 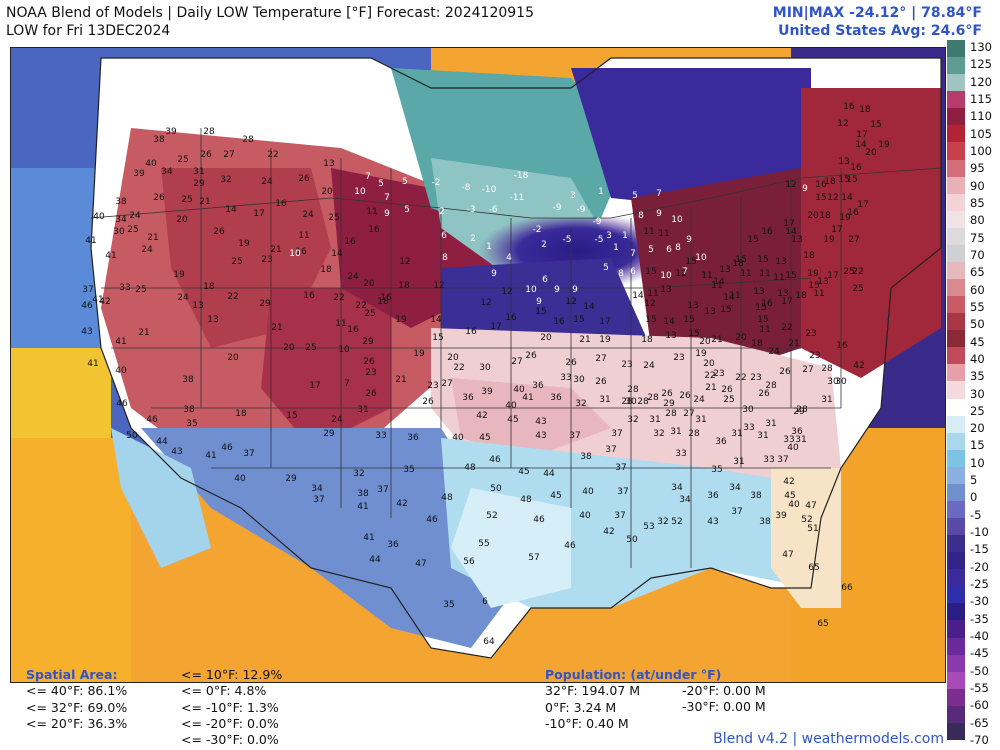 What do you see at coordinates (445, 258) in the screenshot?
I see `temperature-value: 8` at bounding box center [445, 258].